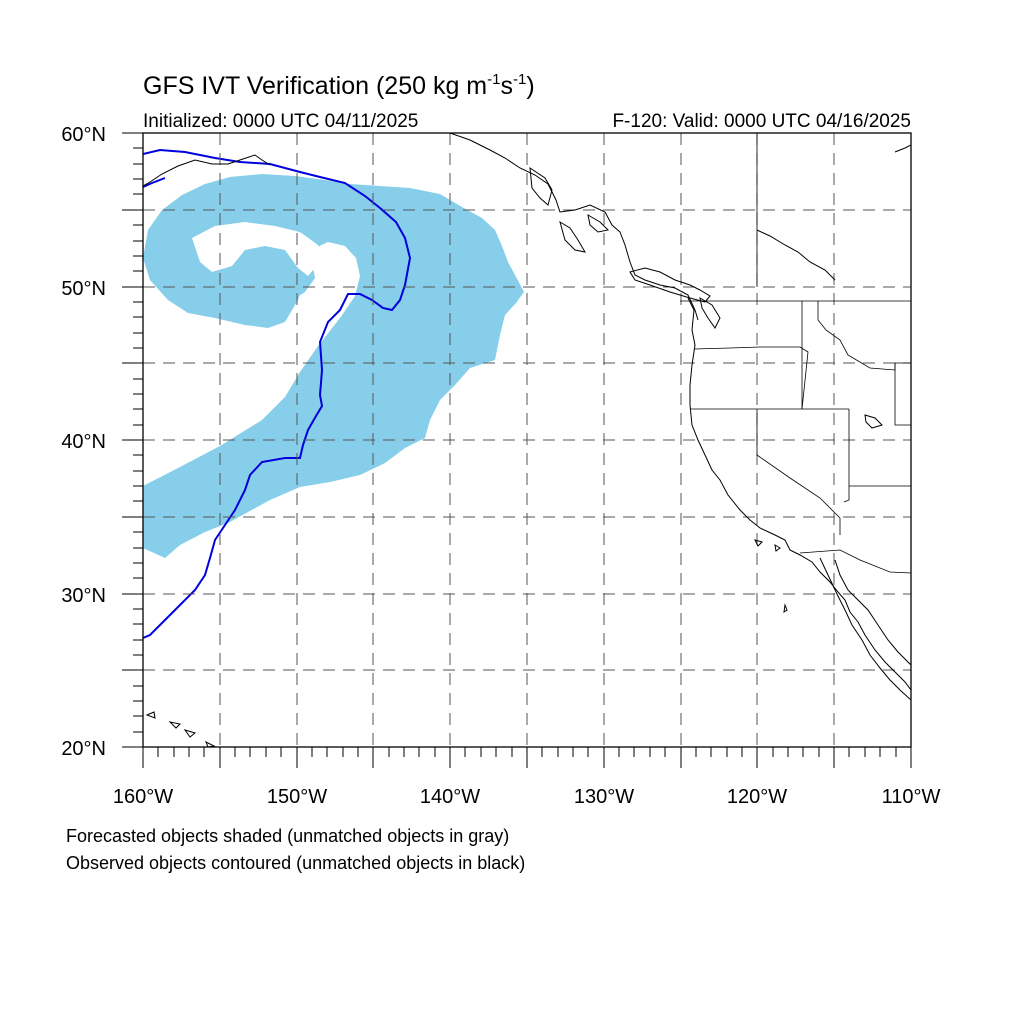  Describe the element at coordinates (83, 442) in the screenshot. I see `lat-label-40n: 40°N` at that location.